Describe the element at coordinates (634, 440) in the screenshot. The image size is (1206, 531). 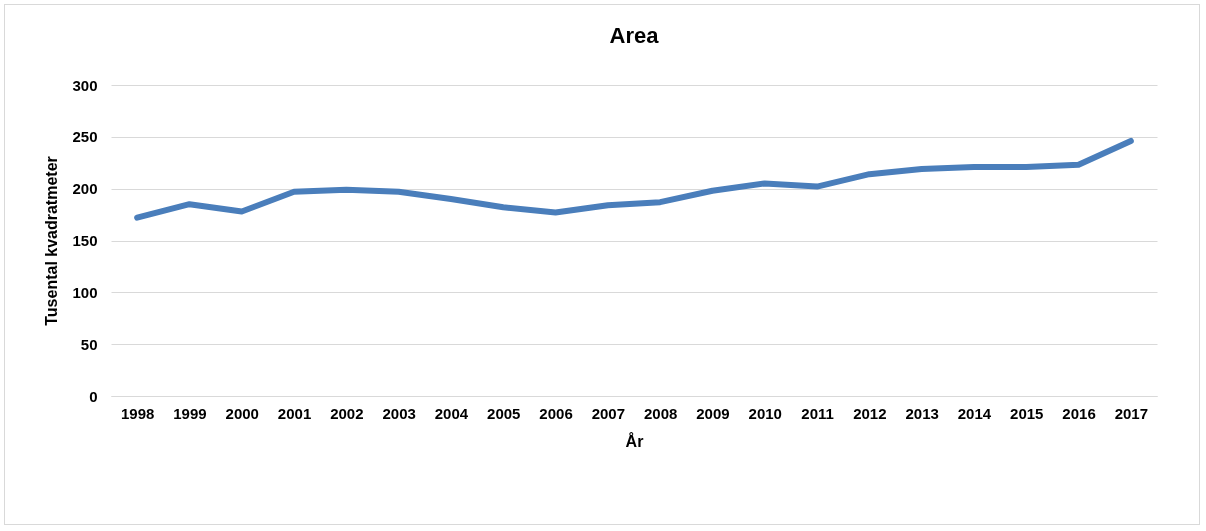
I see `x-axis-title: År` at that location.